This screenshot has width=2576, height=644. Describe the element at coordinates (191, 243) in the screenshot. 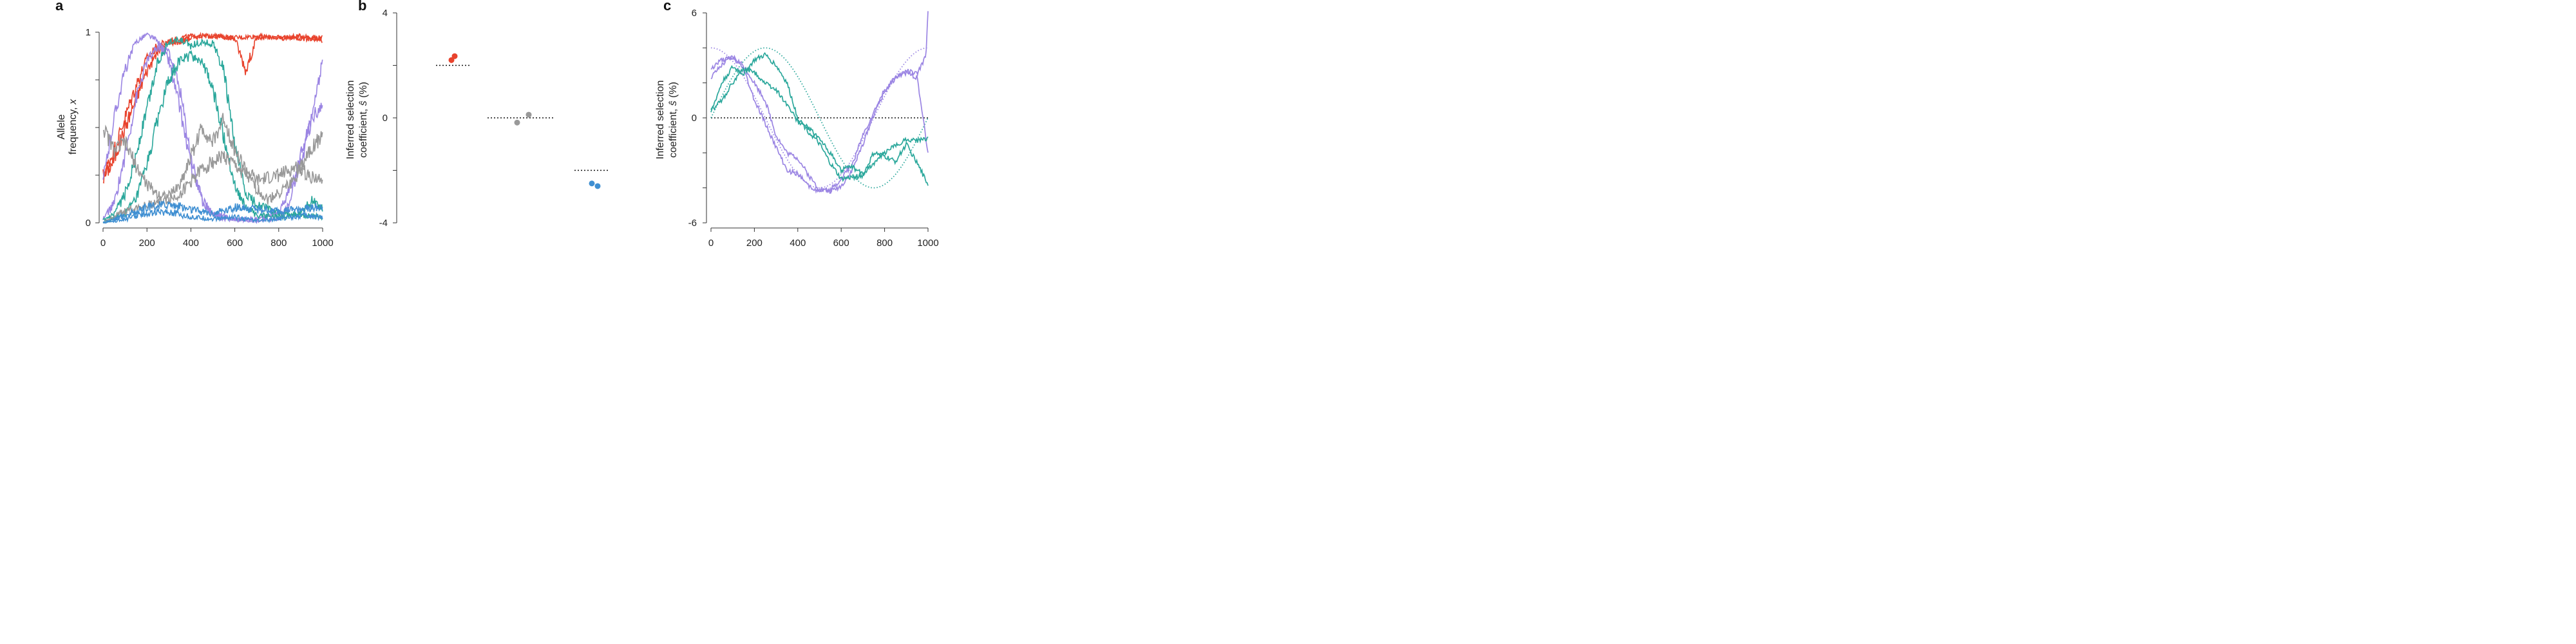

I see `panel-a-xtick-label: 400` at that location.